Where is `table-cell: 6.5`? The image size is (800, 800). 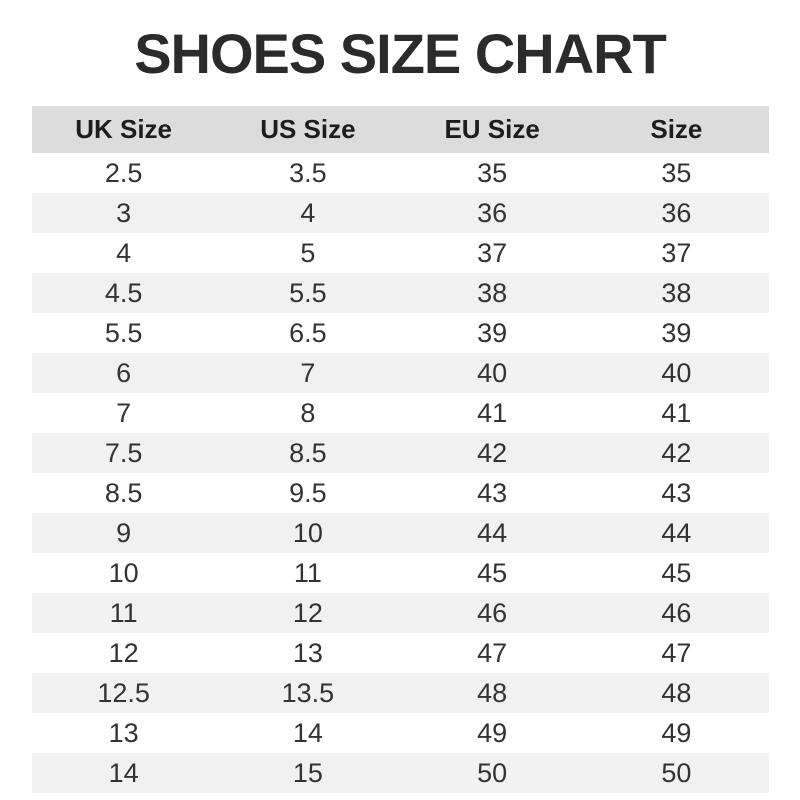 table-cell: 6.5 is located at coordinates (308, 332).